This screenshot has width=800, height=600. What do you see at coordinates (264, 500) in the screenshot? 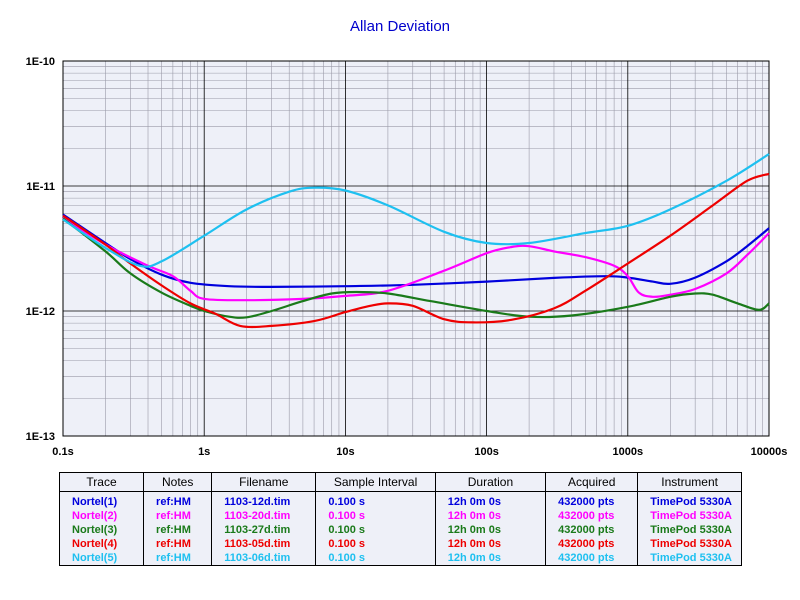
I see `legend-cell-filename: 1103-12d.tim` at bounding box center [264, 500].